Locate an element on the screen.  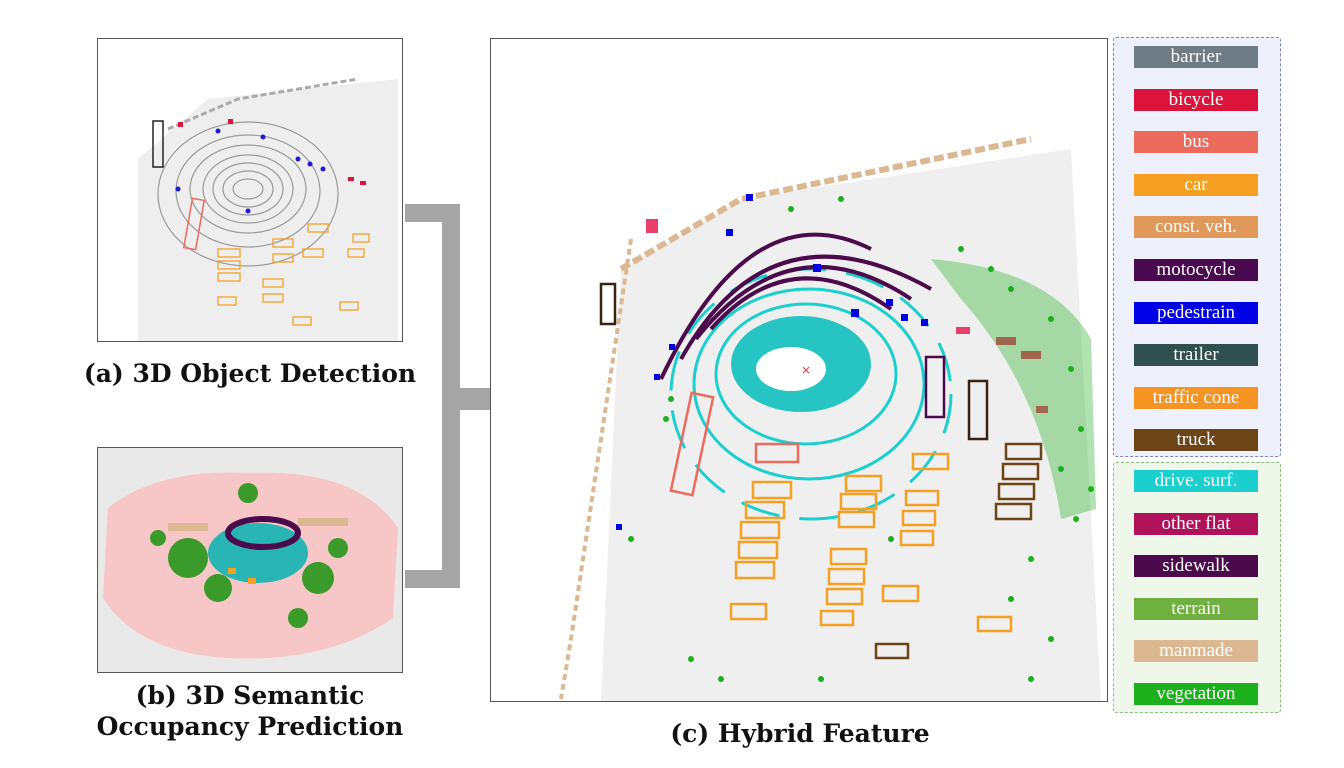
legend-item-truck: truck is located at coordinates (1196, 440).